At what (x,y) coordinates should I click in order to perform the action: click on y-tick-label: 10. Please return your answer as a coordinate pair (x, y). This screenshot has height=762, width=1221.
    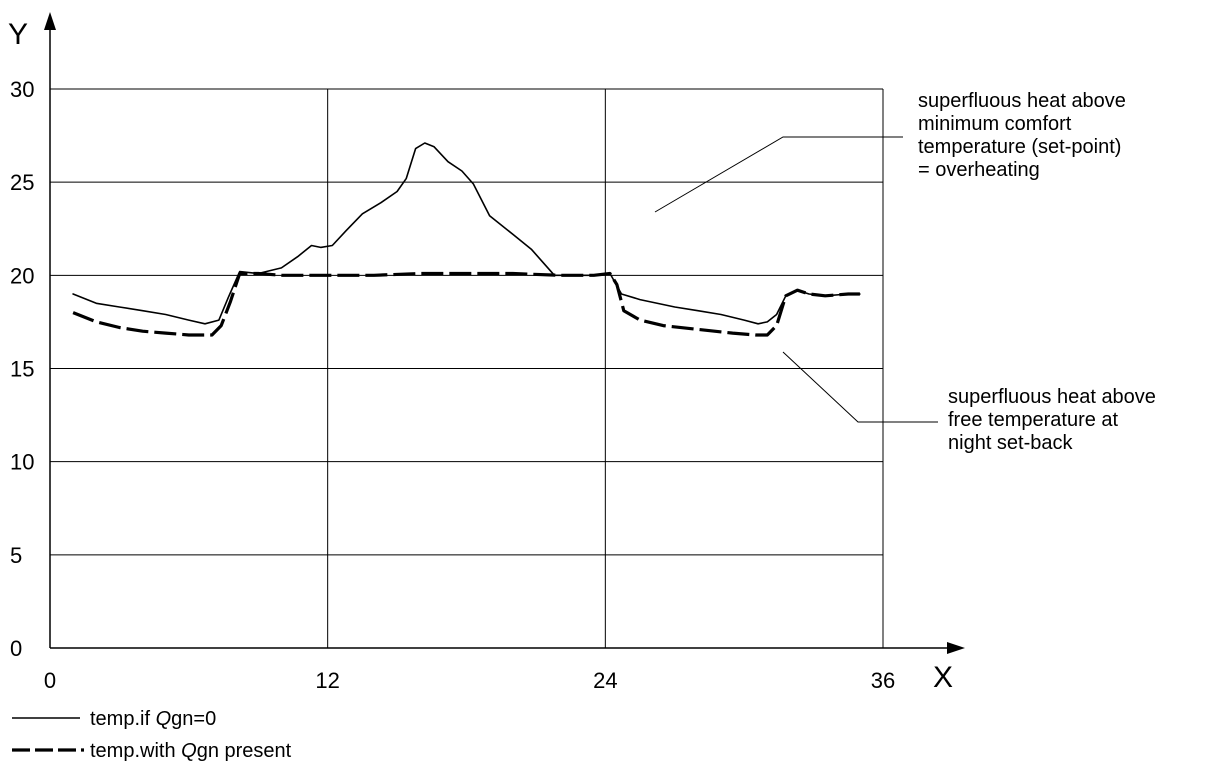
    Looking at the image, I should click on (22, 462).